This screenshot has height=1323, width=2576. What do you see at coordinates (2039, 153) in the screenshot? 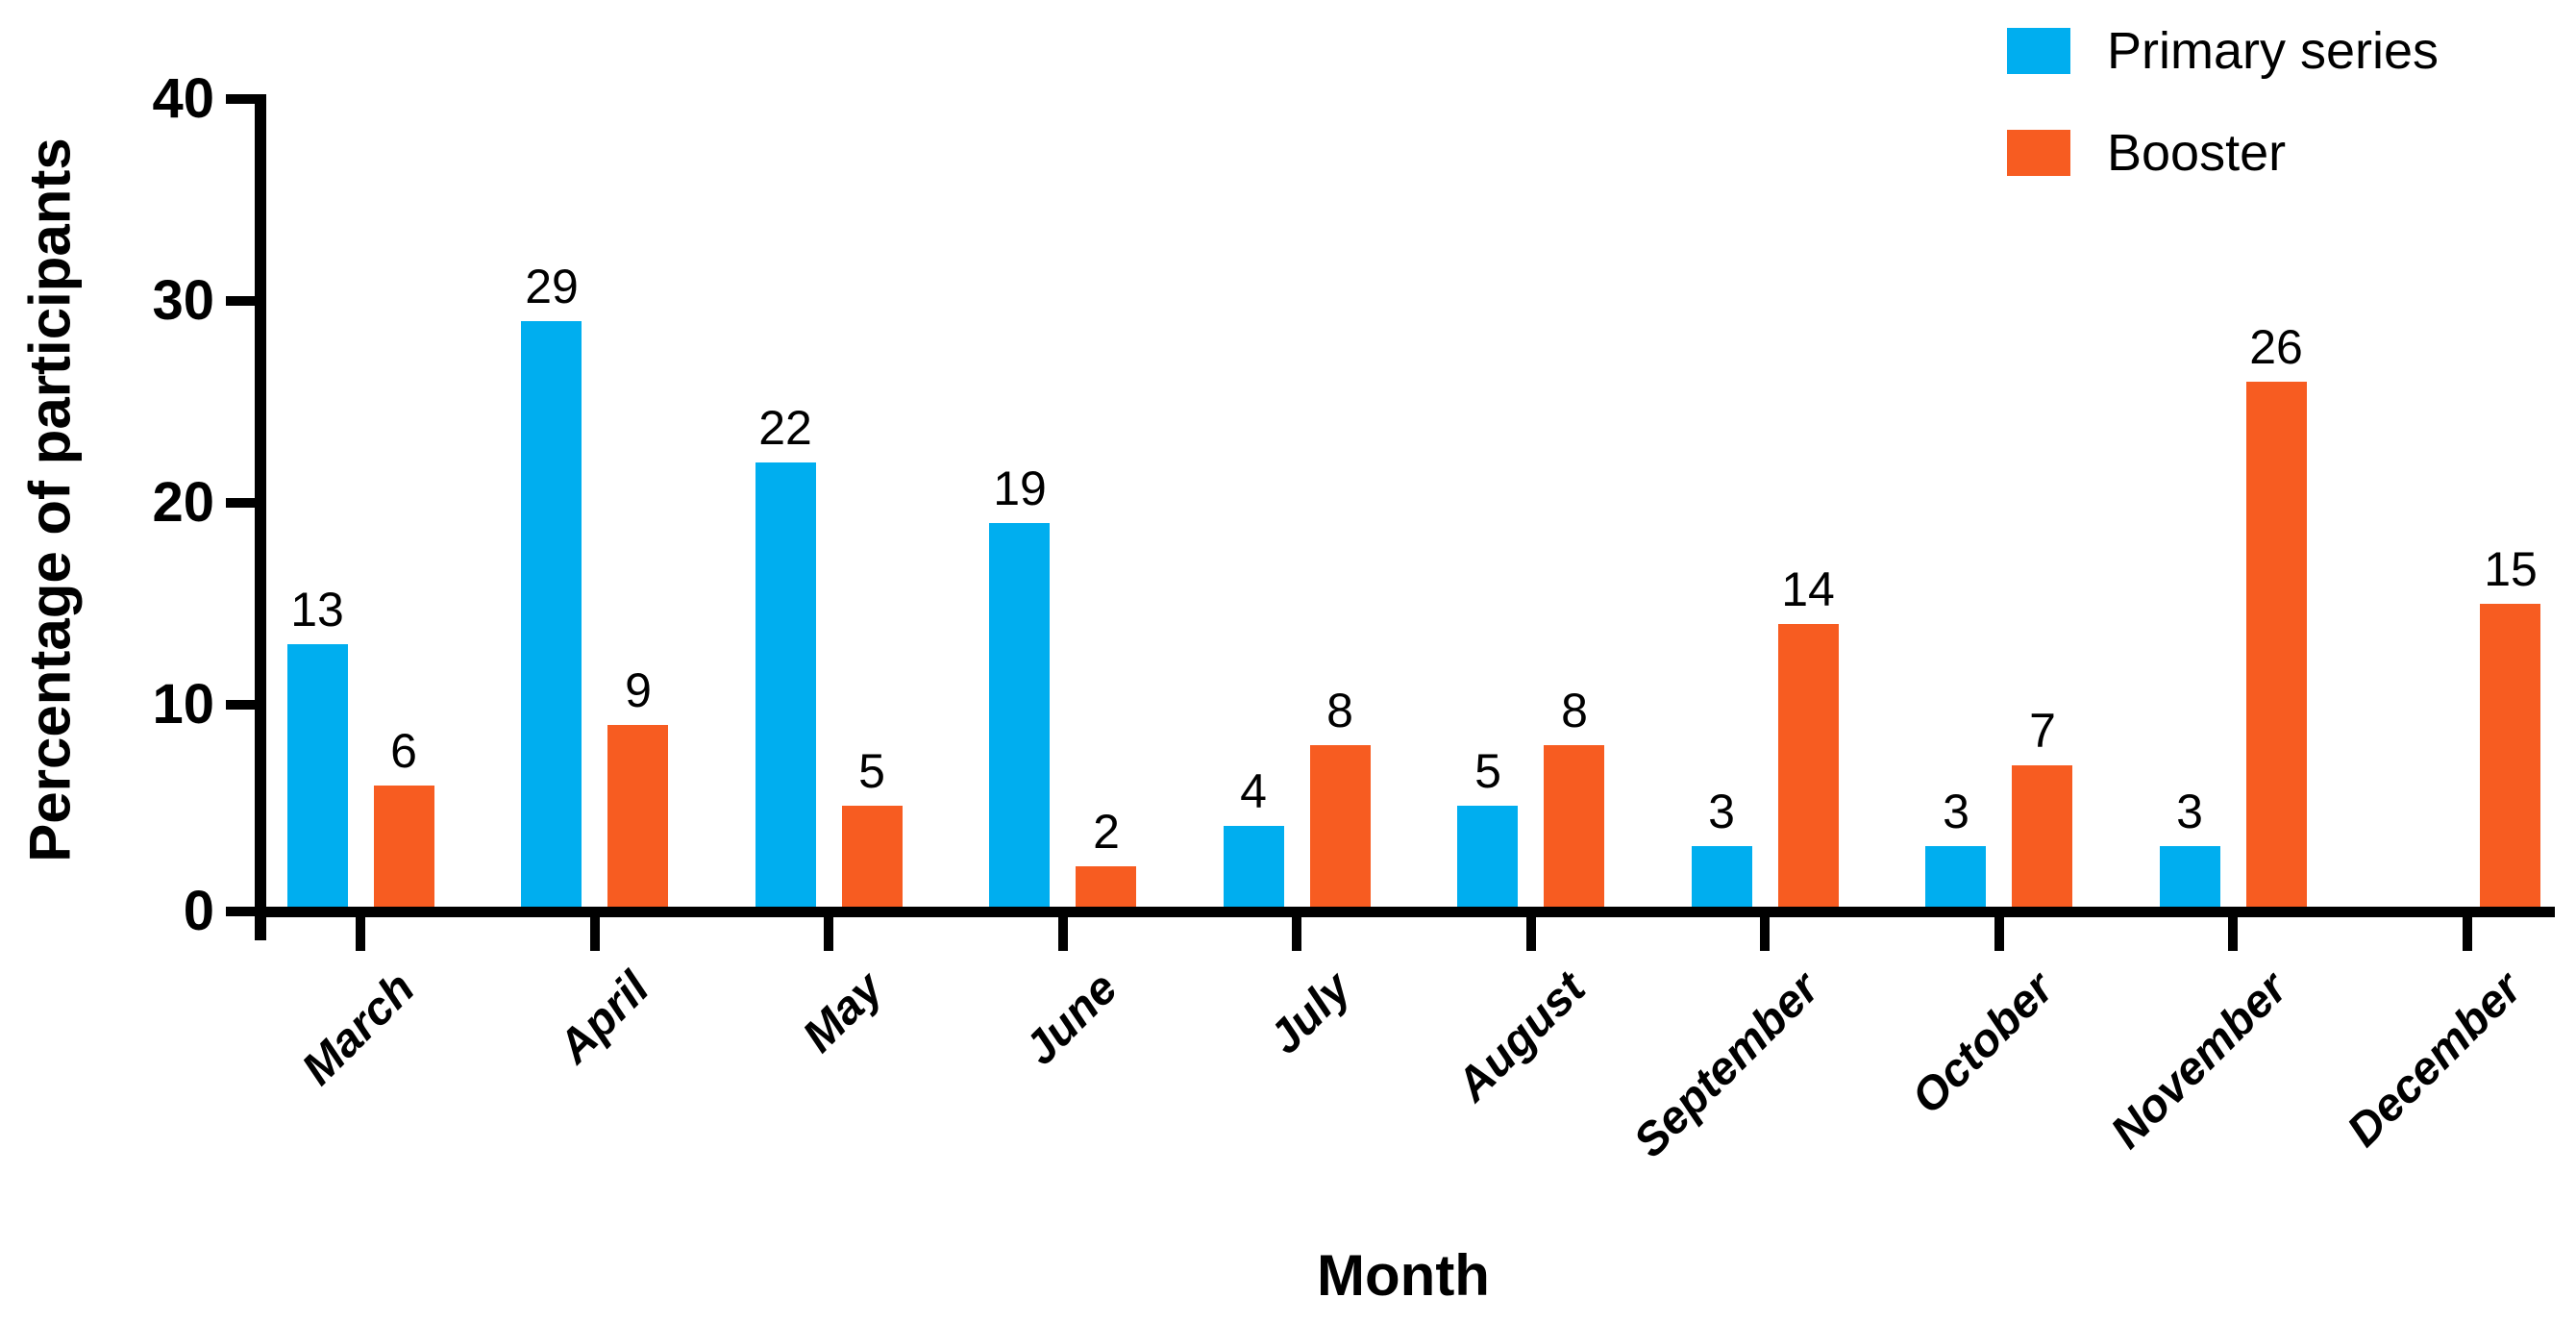
I see `legend-swatch-booster` at bounding box center [2039, 153].